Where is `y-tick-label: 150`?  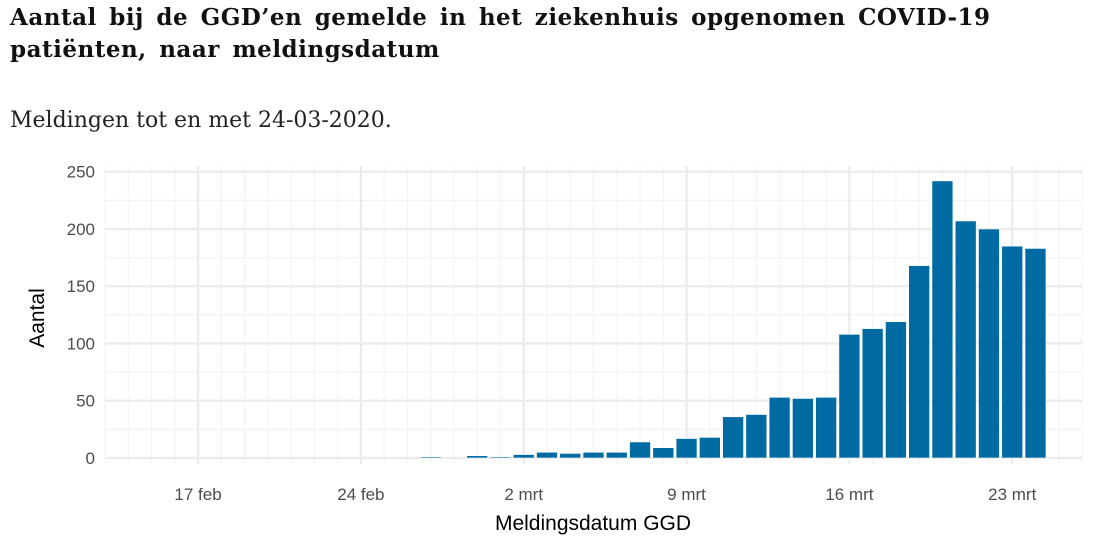 y-tick-label: 150 is located at coordinates (81, 286).